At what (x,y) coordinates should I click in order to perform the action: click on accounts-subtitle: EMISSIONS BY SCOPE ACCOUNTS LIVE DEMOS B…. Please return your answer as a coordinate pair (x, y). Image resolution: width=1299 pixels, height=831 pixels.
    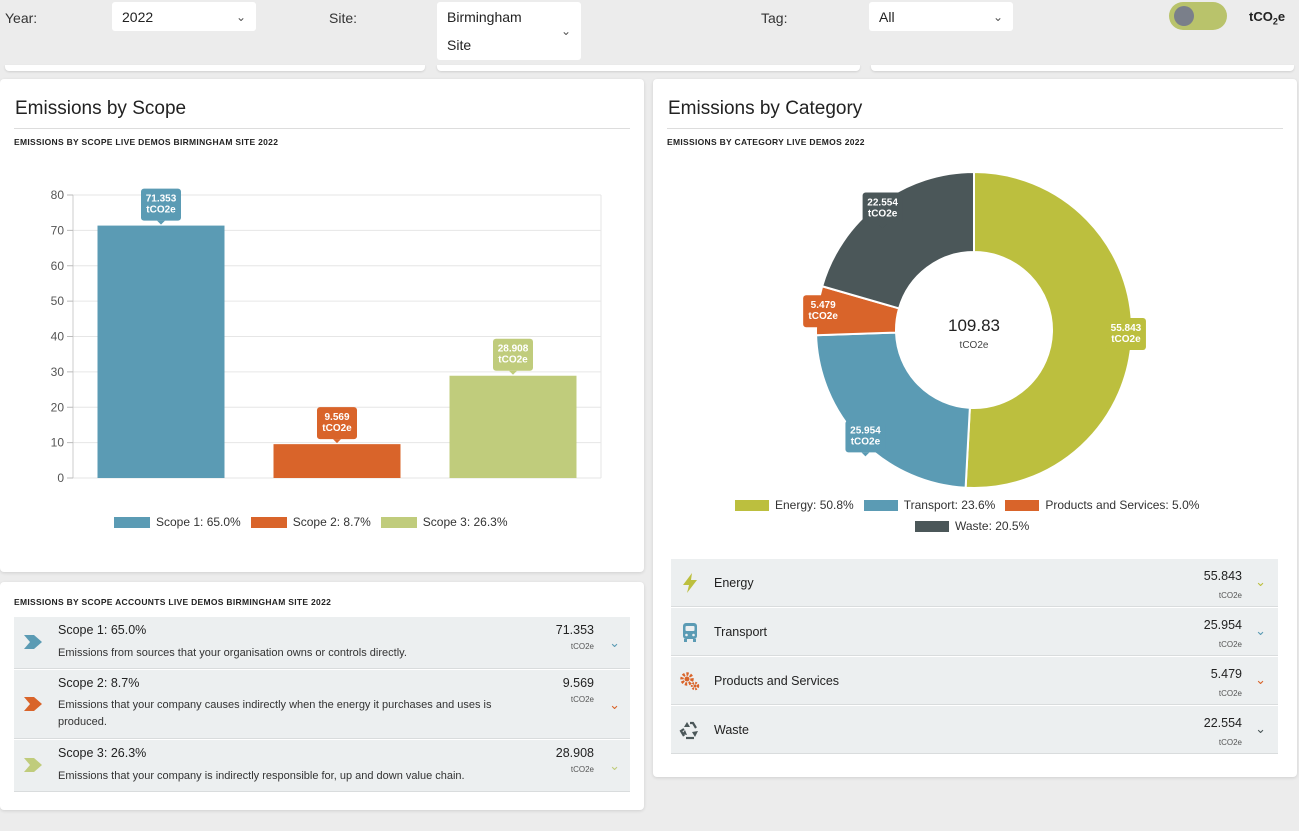
    Looking at the image, I should click on (173, 602).